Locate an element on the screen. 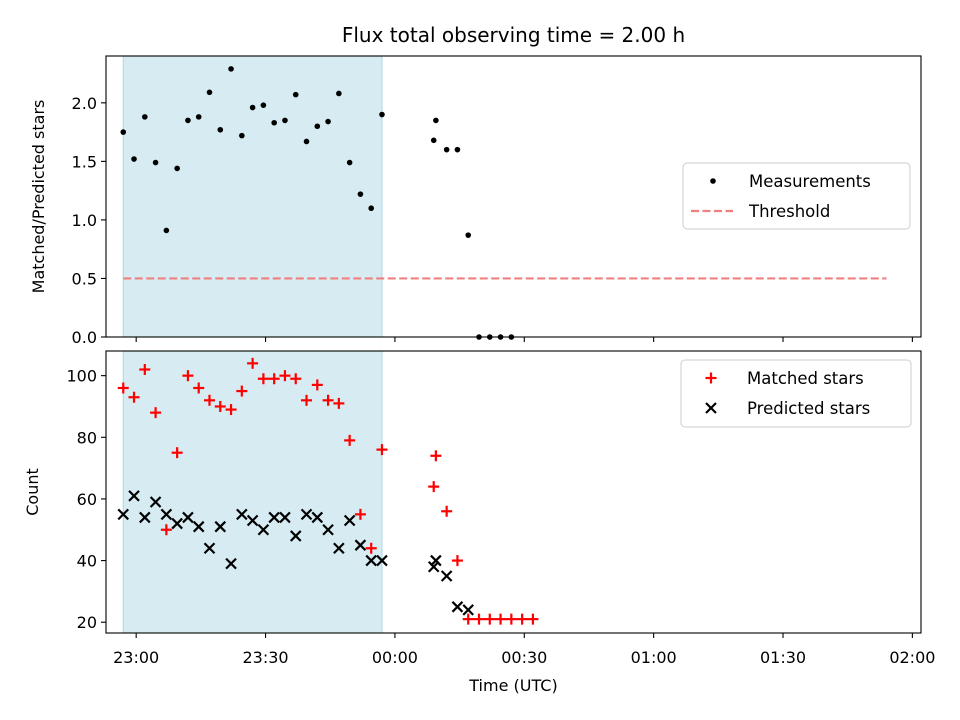 This screenshot has width=960, height=720. legend: Matched stars Predicted stars is located at coordinates (796, 393).